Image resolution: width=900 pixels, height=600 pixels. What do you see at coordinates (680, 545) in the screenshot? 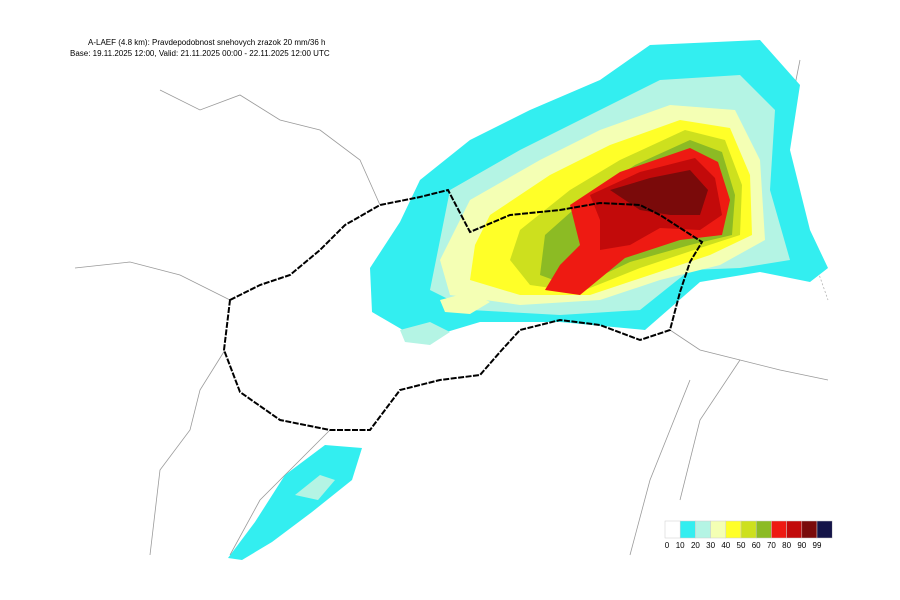
I see `legend-label: 10` at bounding box center [680, 545].